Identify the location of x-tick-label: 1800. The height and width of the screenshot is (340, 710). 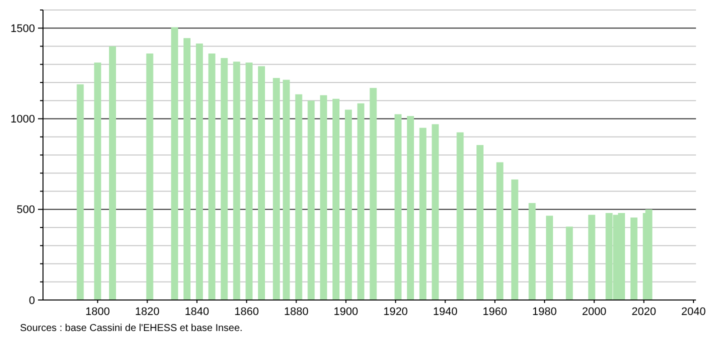
(97, 312).